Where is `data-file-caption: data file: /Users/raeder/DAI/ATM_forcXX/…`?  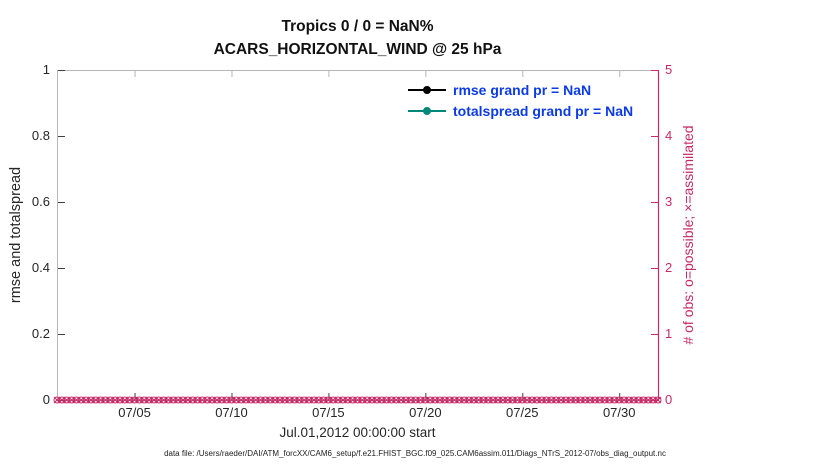 data-file-caption: data file: /Users/raeder/DAI/ATM_forcXX/… is located at coordinates (415, 453).